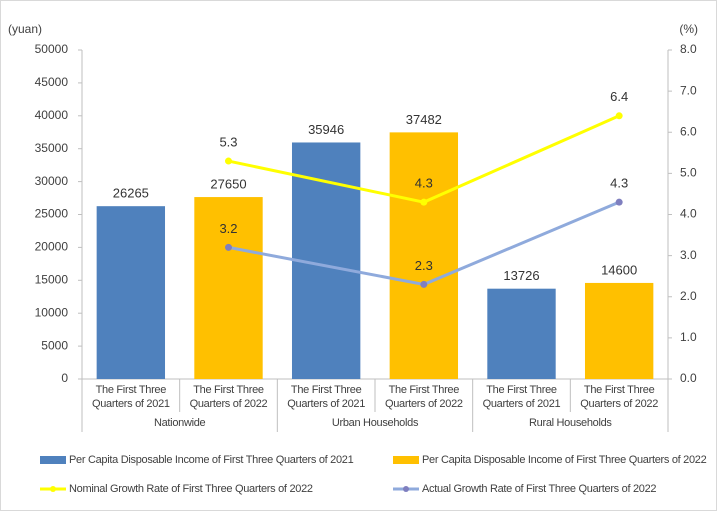 The height and width of the screenshot is (511, 717). Describe the element at coordinates (54, 345) in the screenshot. I see `y-tick-label: 5000` at that location.